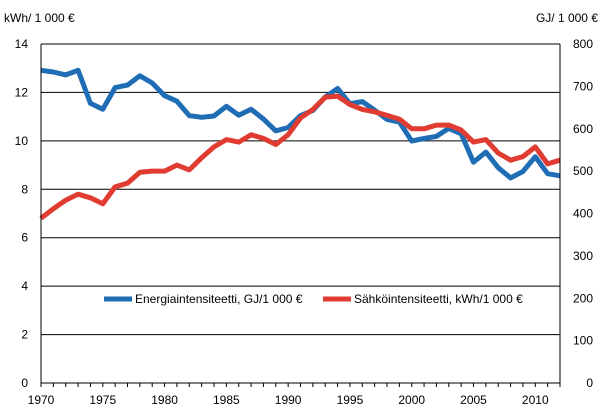  I want to click on y-right-tick-label: 100, so click(583, 341).